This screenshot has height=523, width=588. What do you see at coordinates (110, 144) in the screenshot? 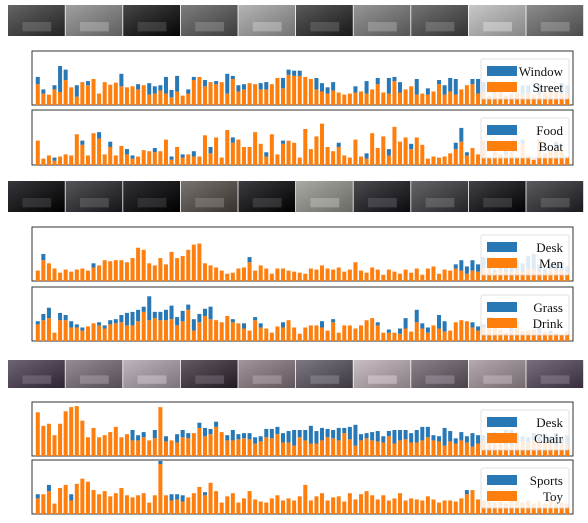
I see `bar-food` at bounding box center [110, 144].